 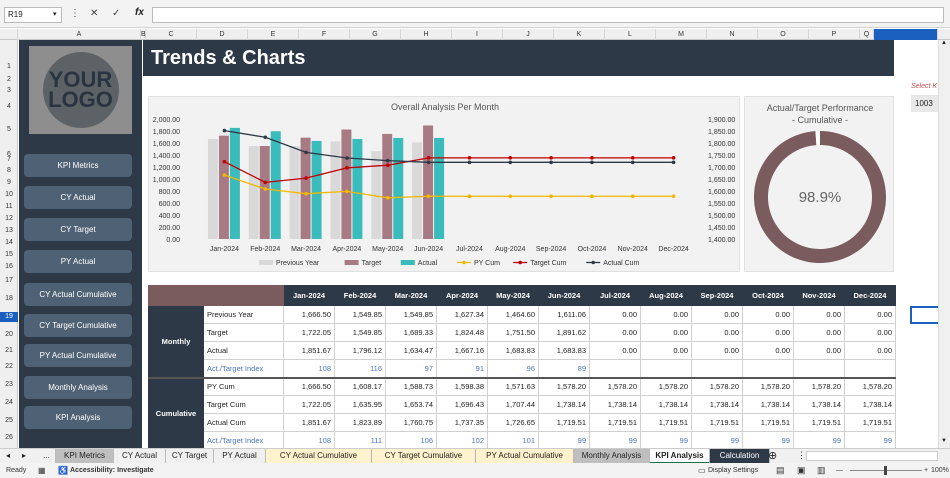 What do you see at coordinates (681, 34) in the screenshot?
I see `column-header-m: M` at bounding box center [681, 34].